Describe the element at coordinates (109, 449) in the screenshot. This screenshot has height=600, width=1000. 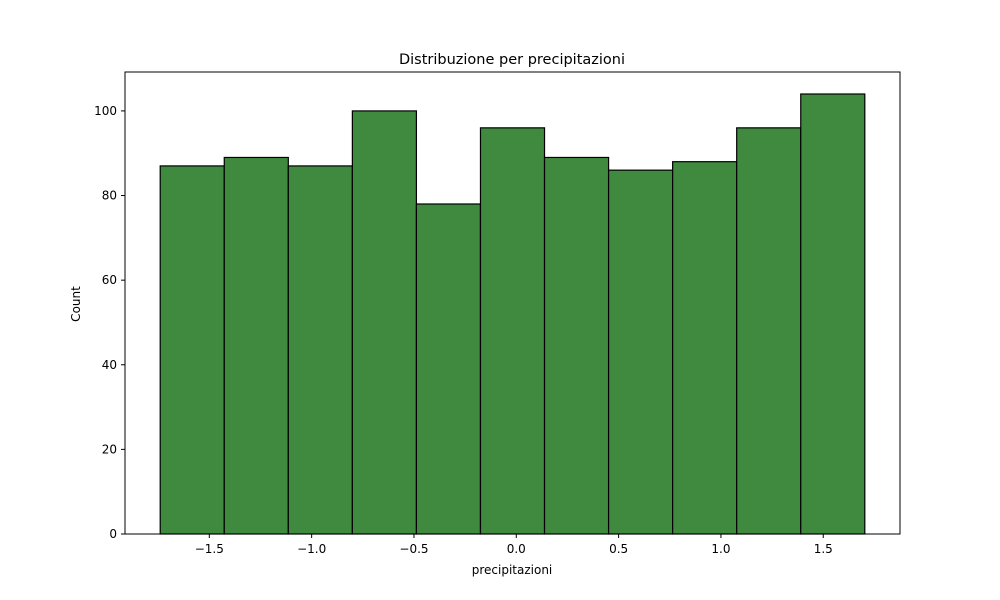
I see `y-tick-label: 20` at that location.